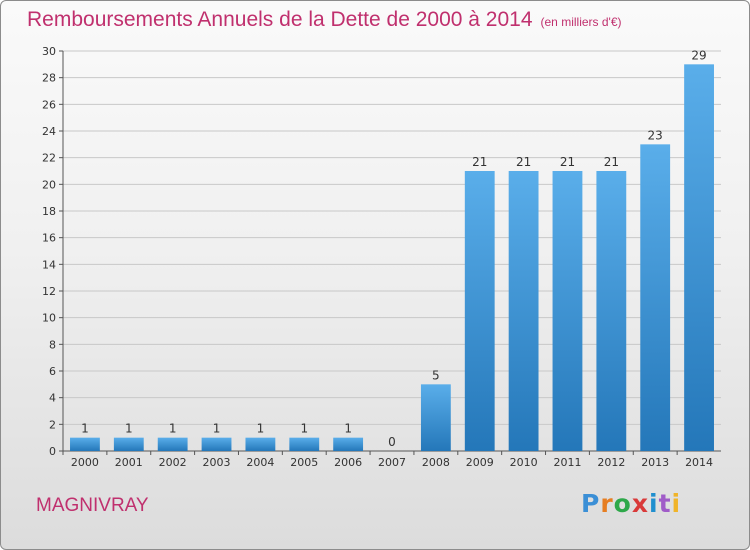 This screenshot has width=750, height=550. I want to click on logo-letter: P, so click(591, 503).